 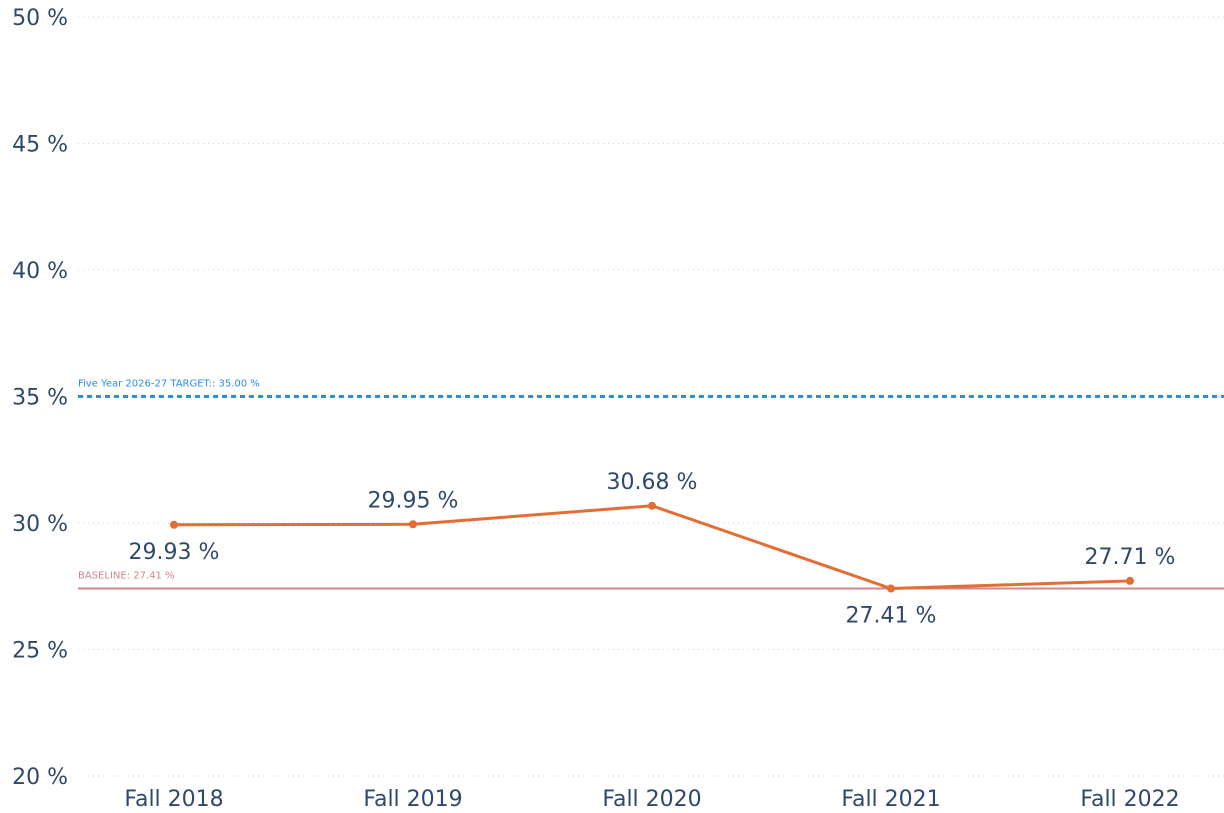 What do you see at coordinates (652, 547) in the screenshot?
I see `series-line` at bounding box center [652, 547].